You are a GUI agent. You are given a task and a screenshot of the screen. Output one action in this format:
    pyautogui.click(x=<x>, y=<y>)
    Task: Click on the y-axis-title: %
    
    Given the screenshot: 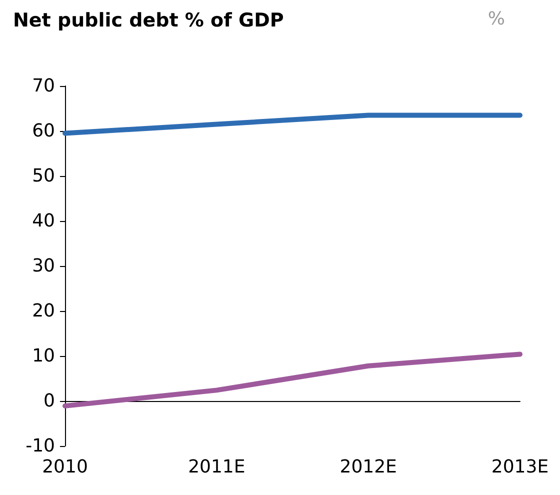 What is the action you would take?
    pyautogui.click(x=496, y=19)
    